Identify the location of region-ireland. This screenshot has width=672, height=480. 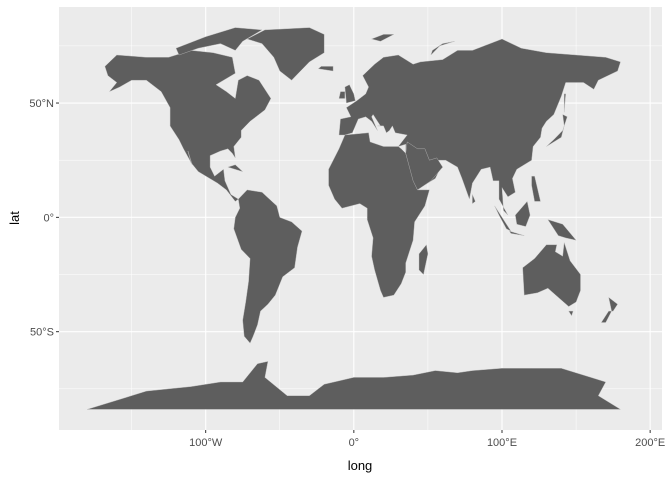
(342, 95).